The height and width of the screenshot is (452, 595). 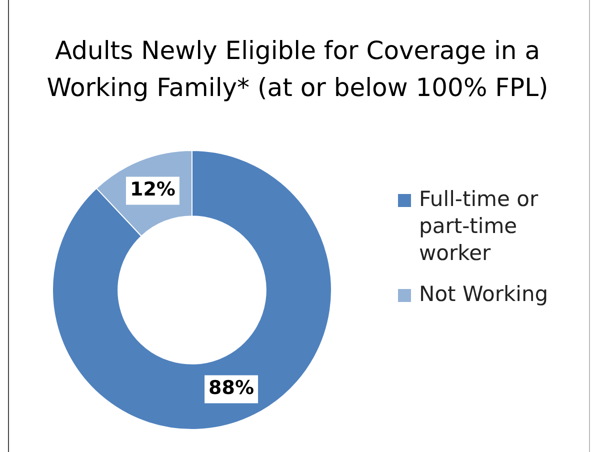 I want to click on data-label: 88%, so click(x=231, y=388).